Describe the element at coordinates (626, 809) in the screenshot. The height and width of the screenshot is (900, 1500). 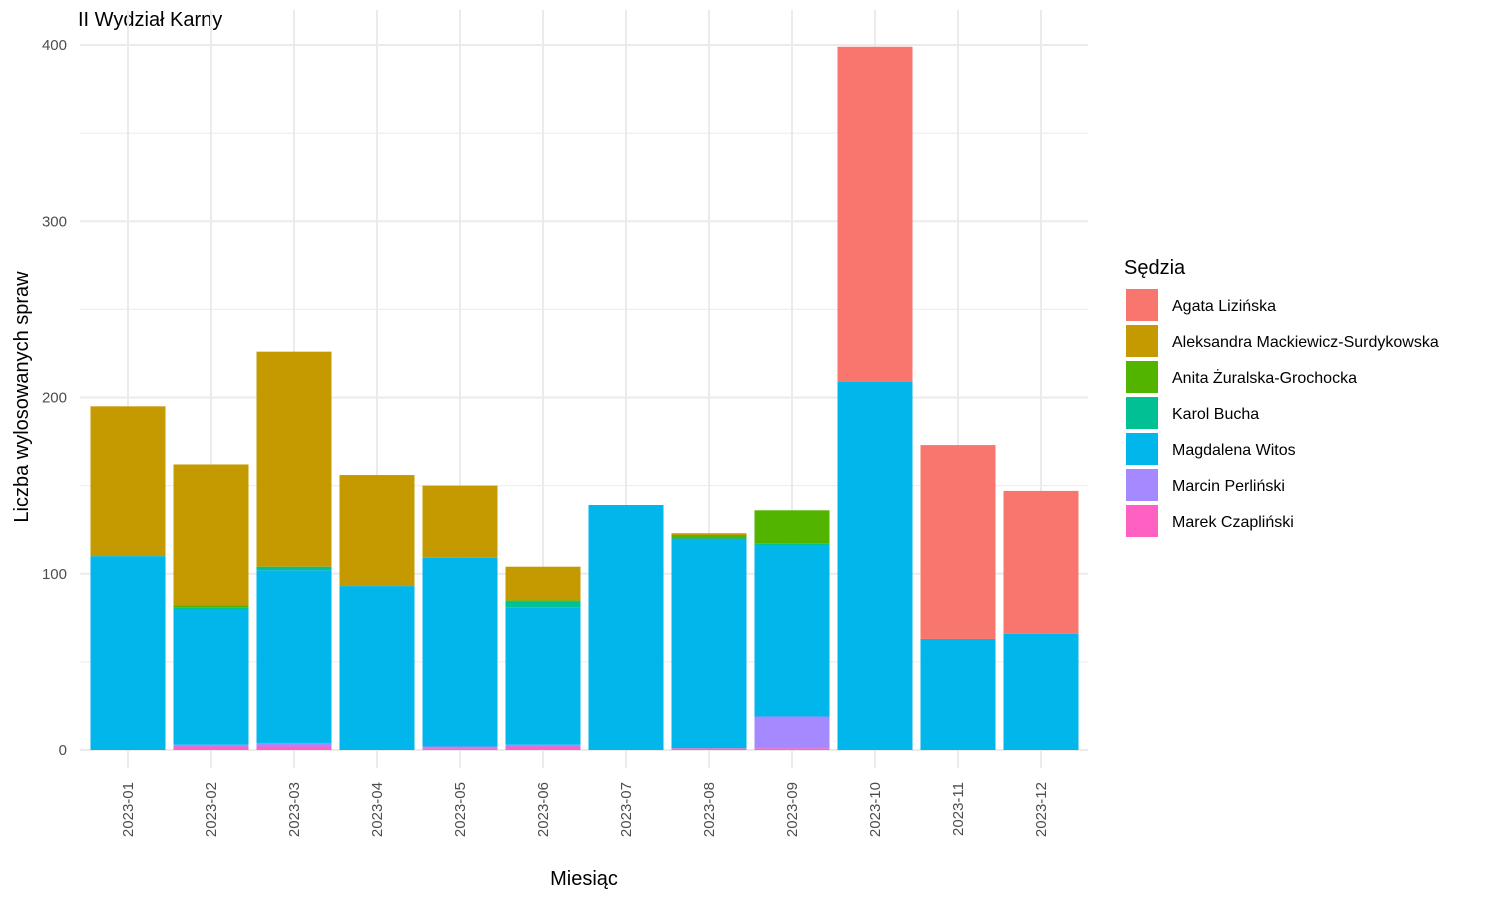
I see `x-tick-label: 2023-07` at that location.